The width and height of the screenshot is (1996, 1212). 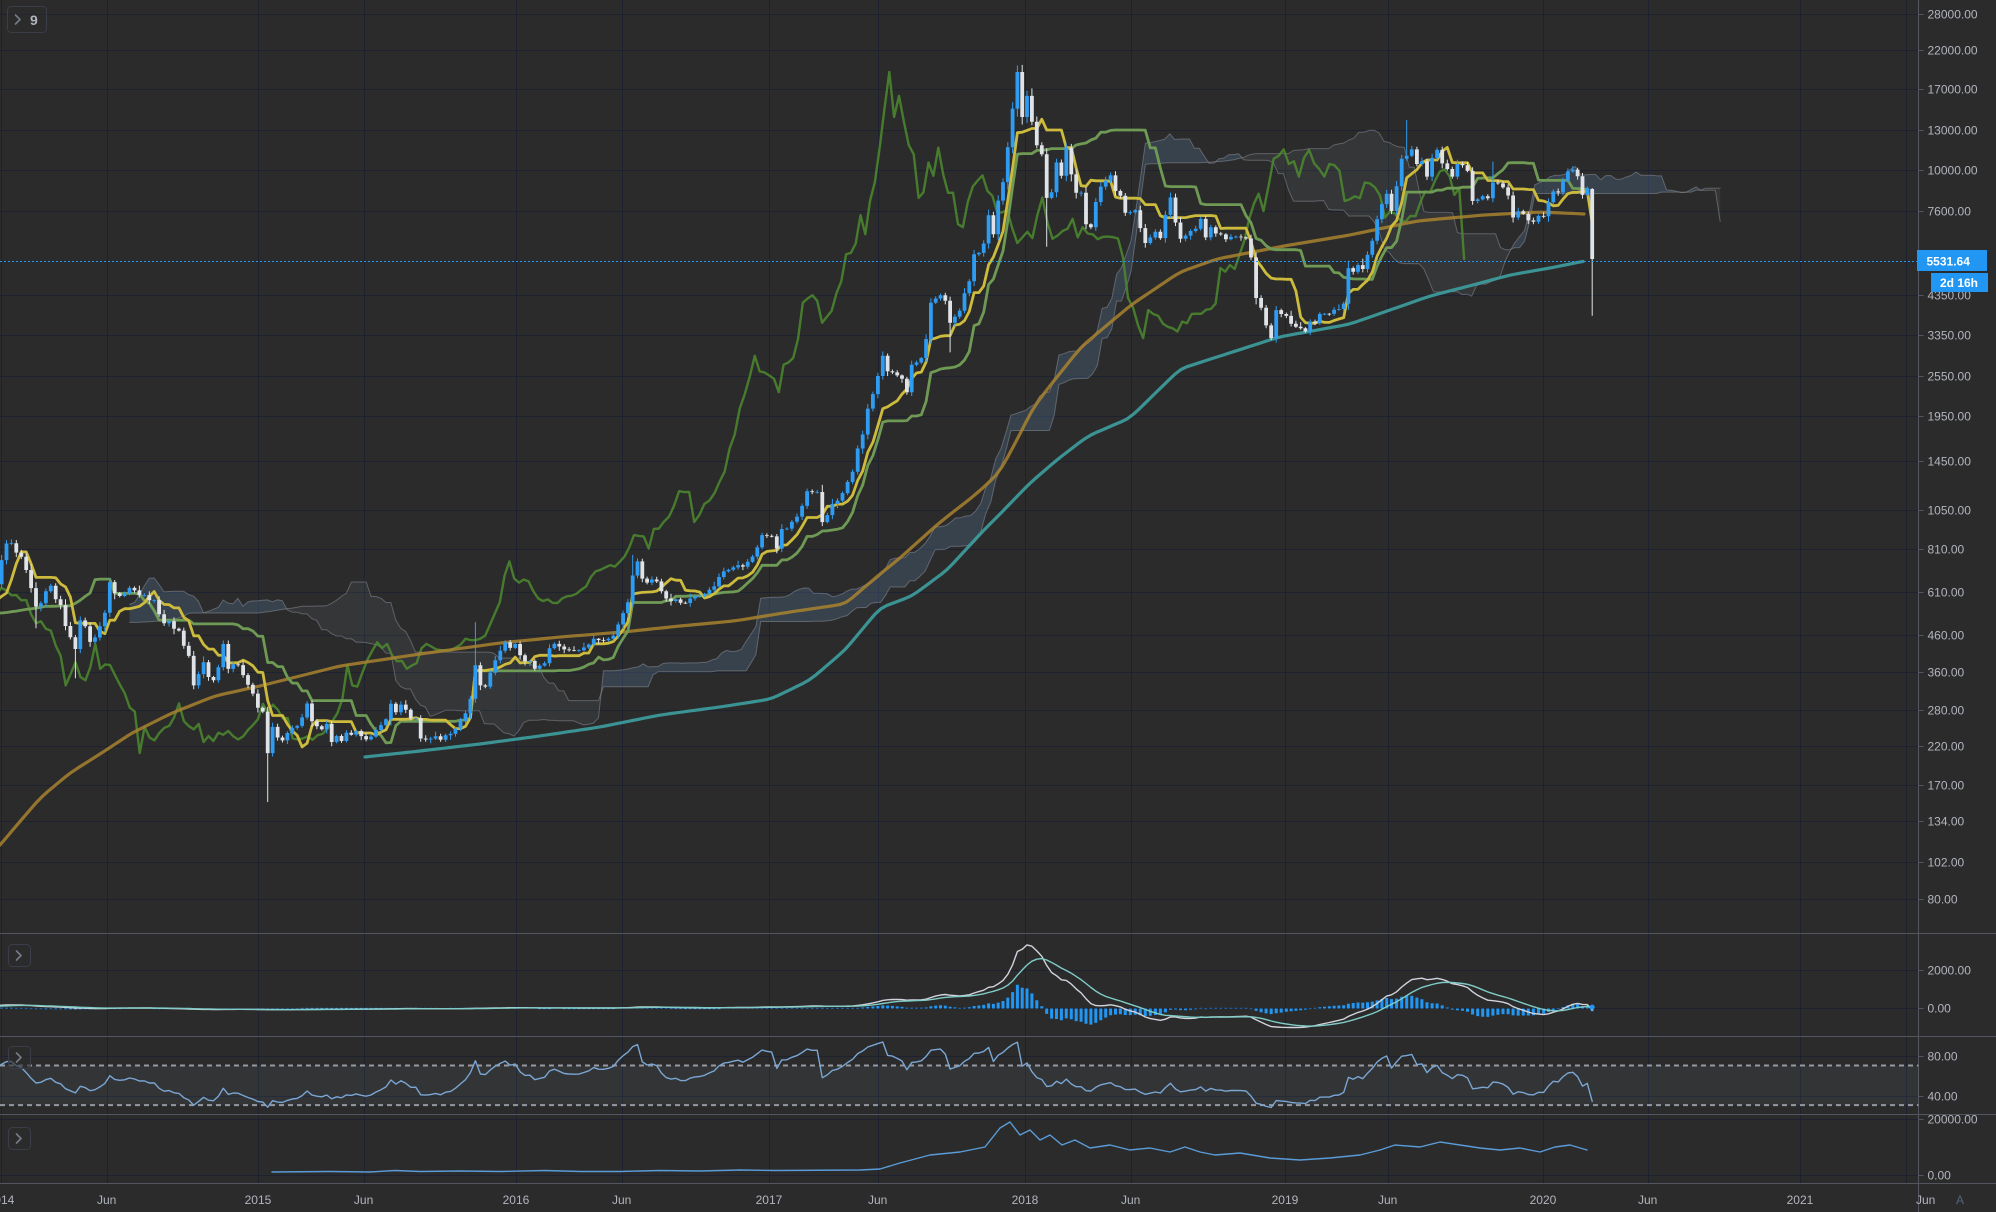 What do you see at coordinates (1946, 593) in the screenshot?
I see `svg-text: 610.00` at bounding box center [1946, 593].